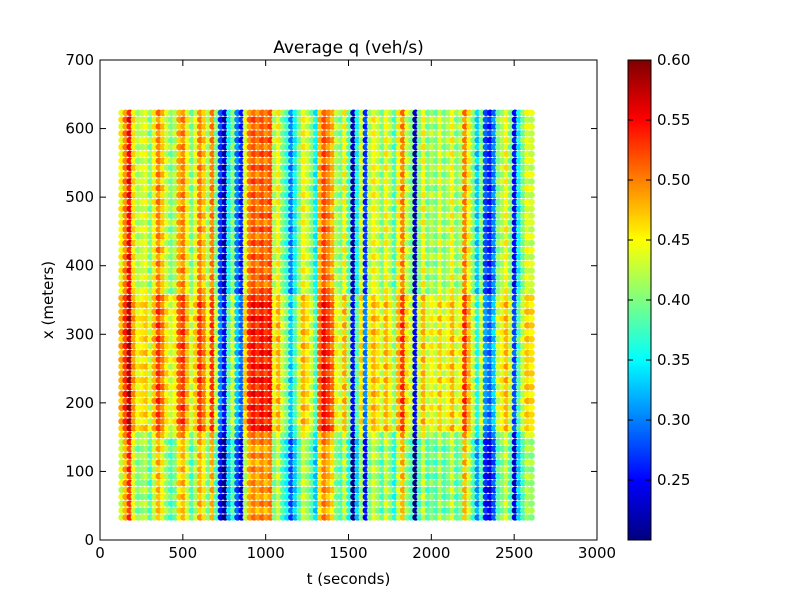 The image size is (800, 600). I want to click on chart-title: Average q (veh/s), so click(348, 48).